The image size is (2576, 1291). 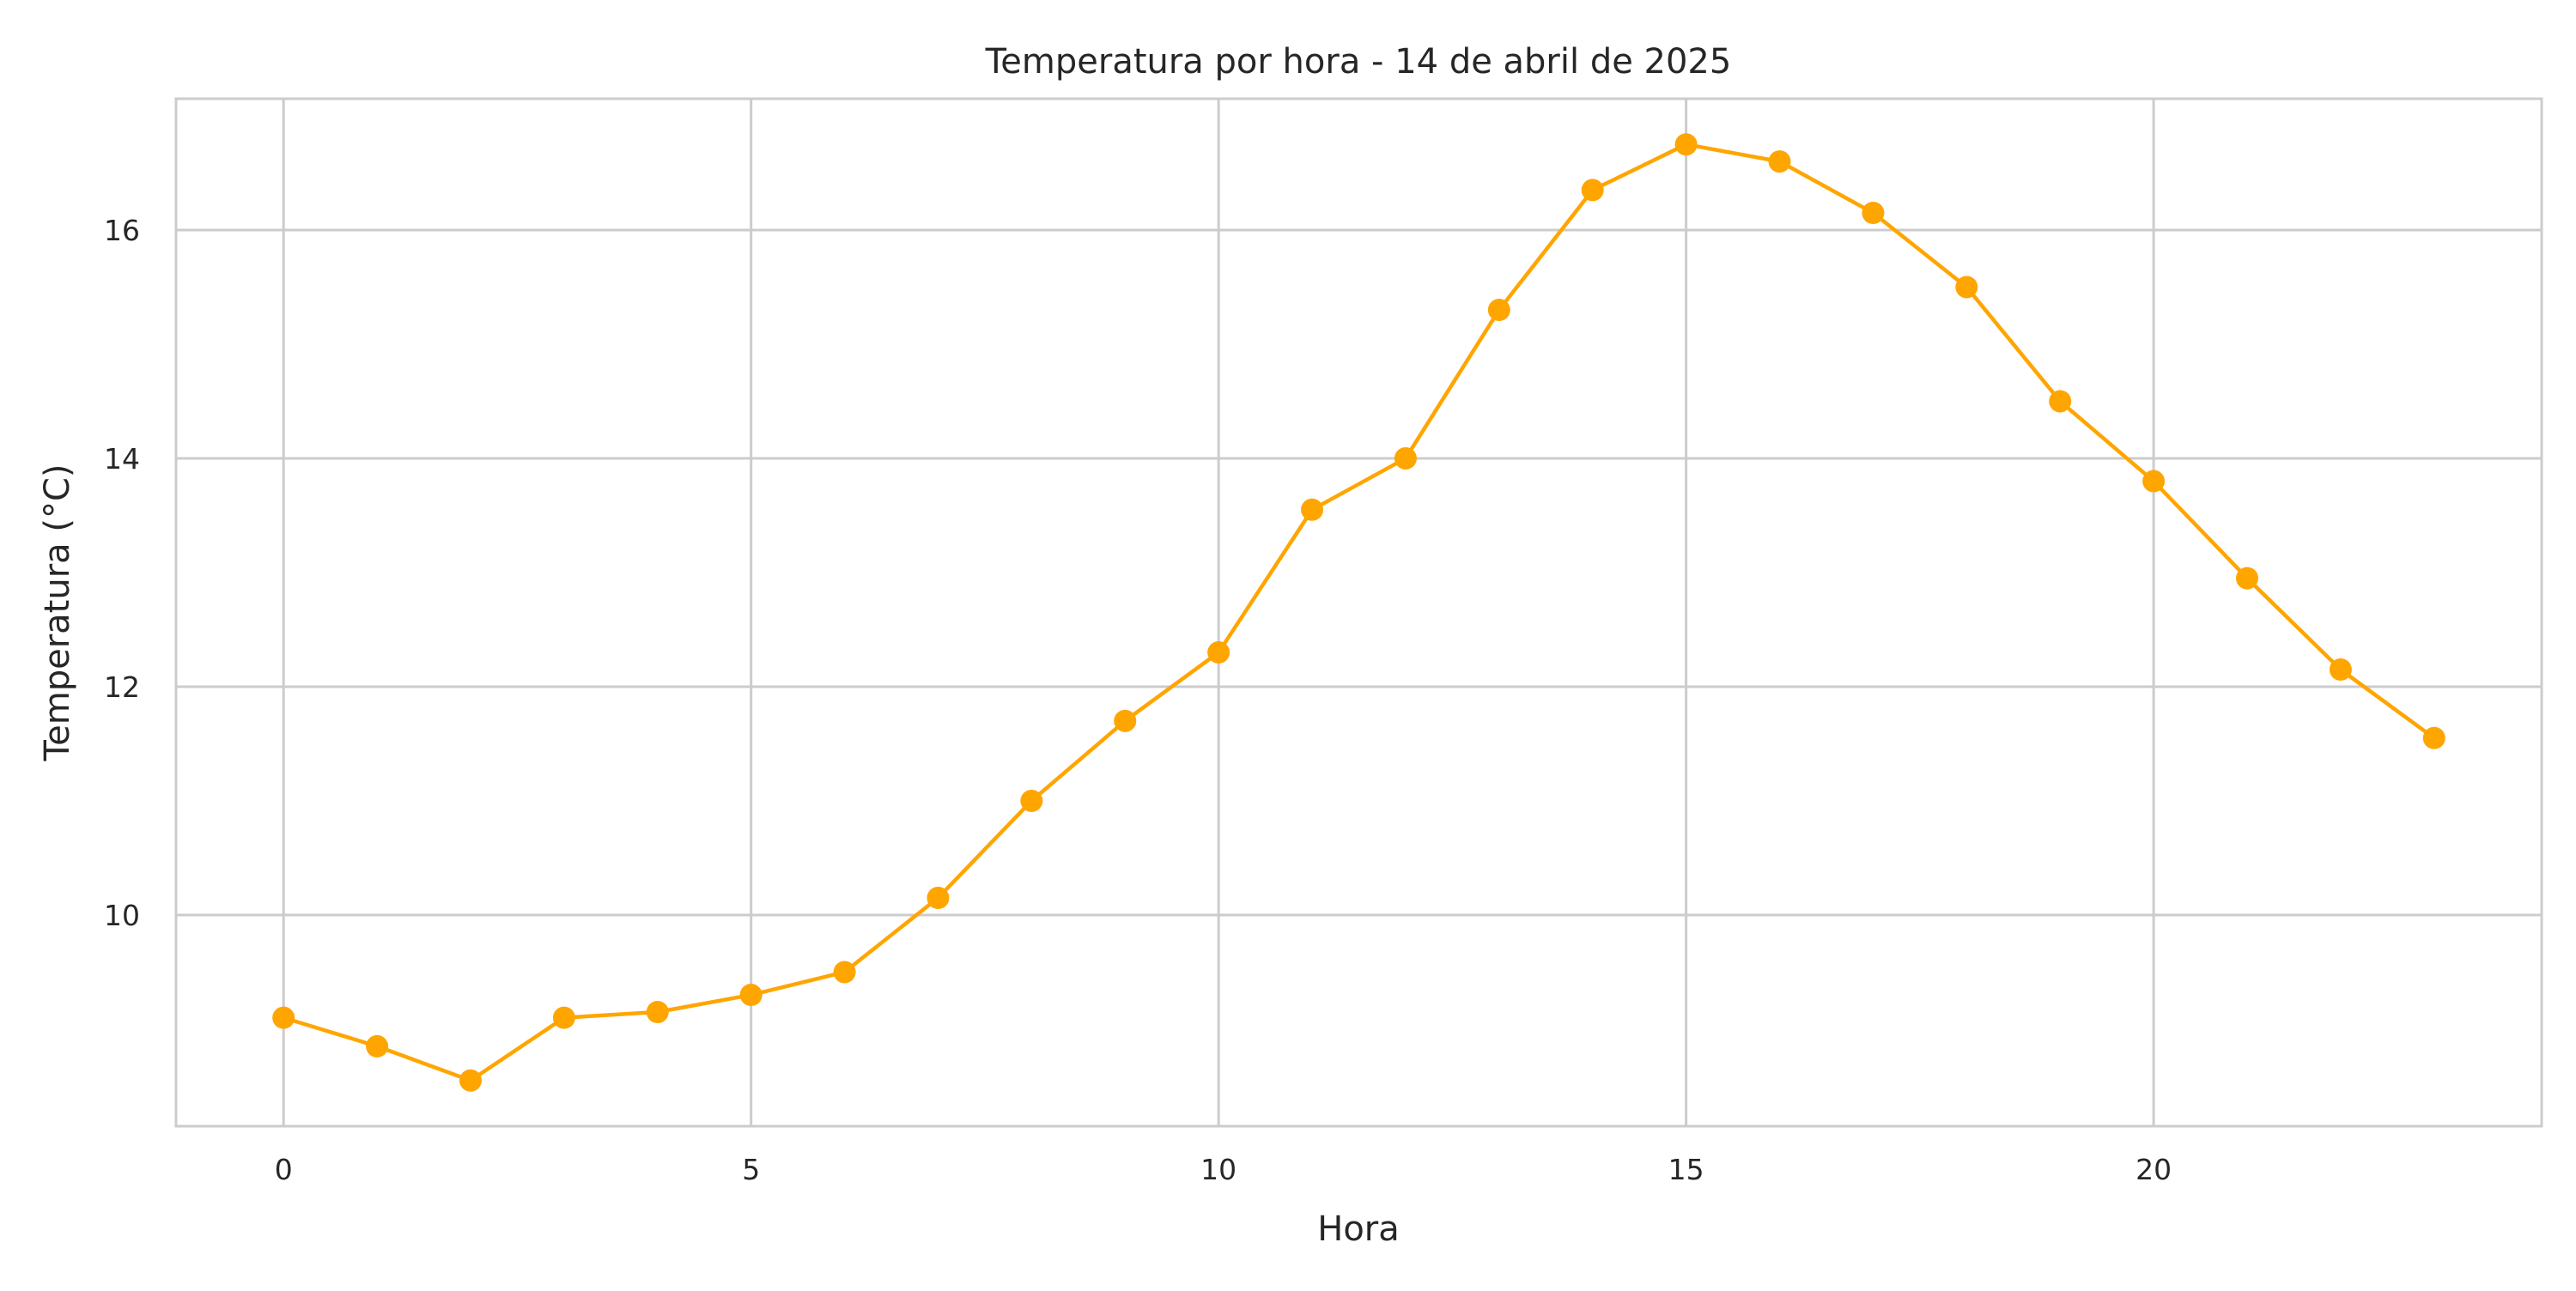 I want to click on x-tick-label: 5, so click(x=751, y=1169).